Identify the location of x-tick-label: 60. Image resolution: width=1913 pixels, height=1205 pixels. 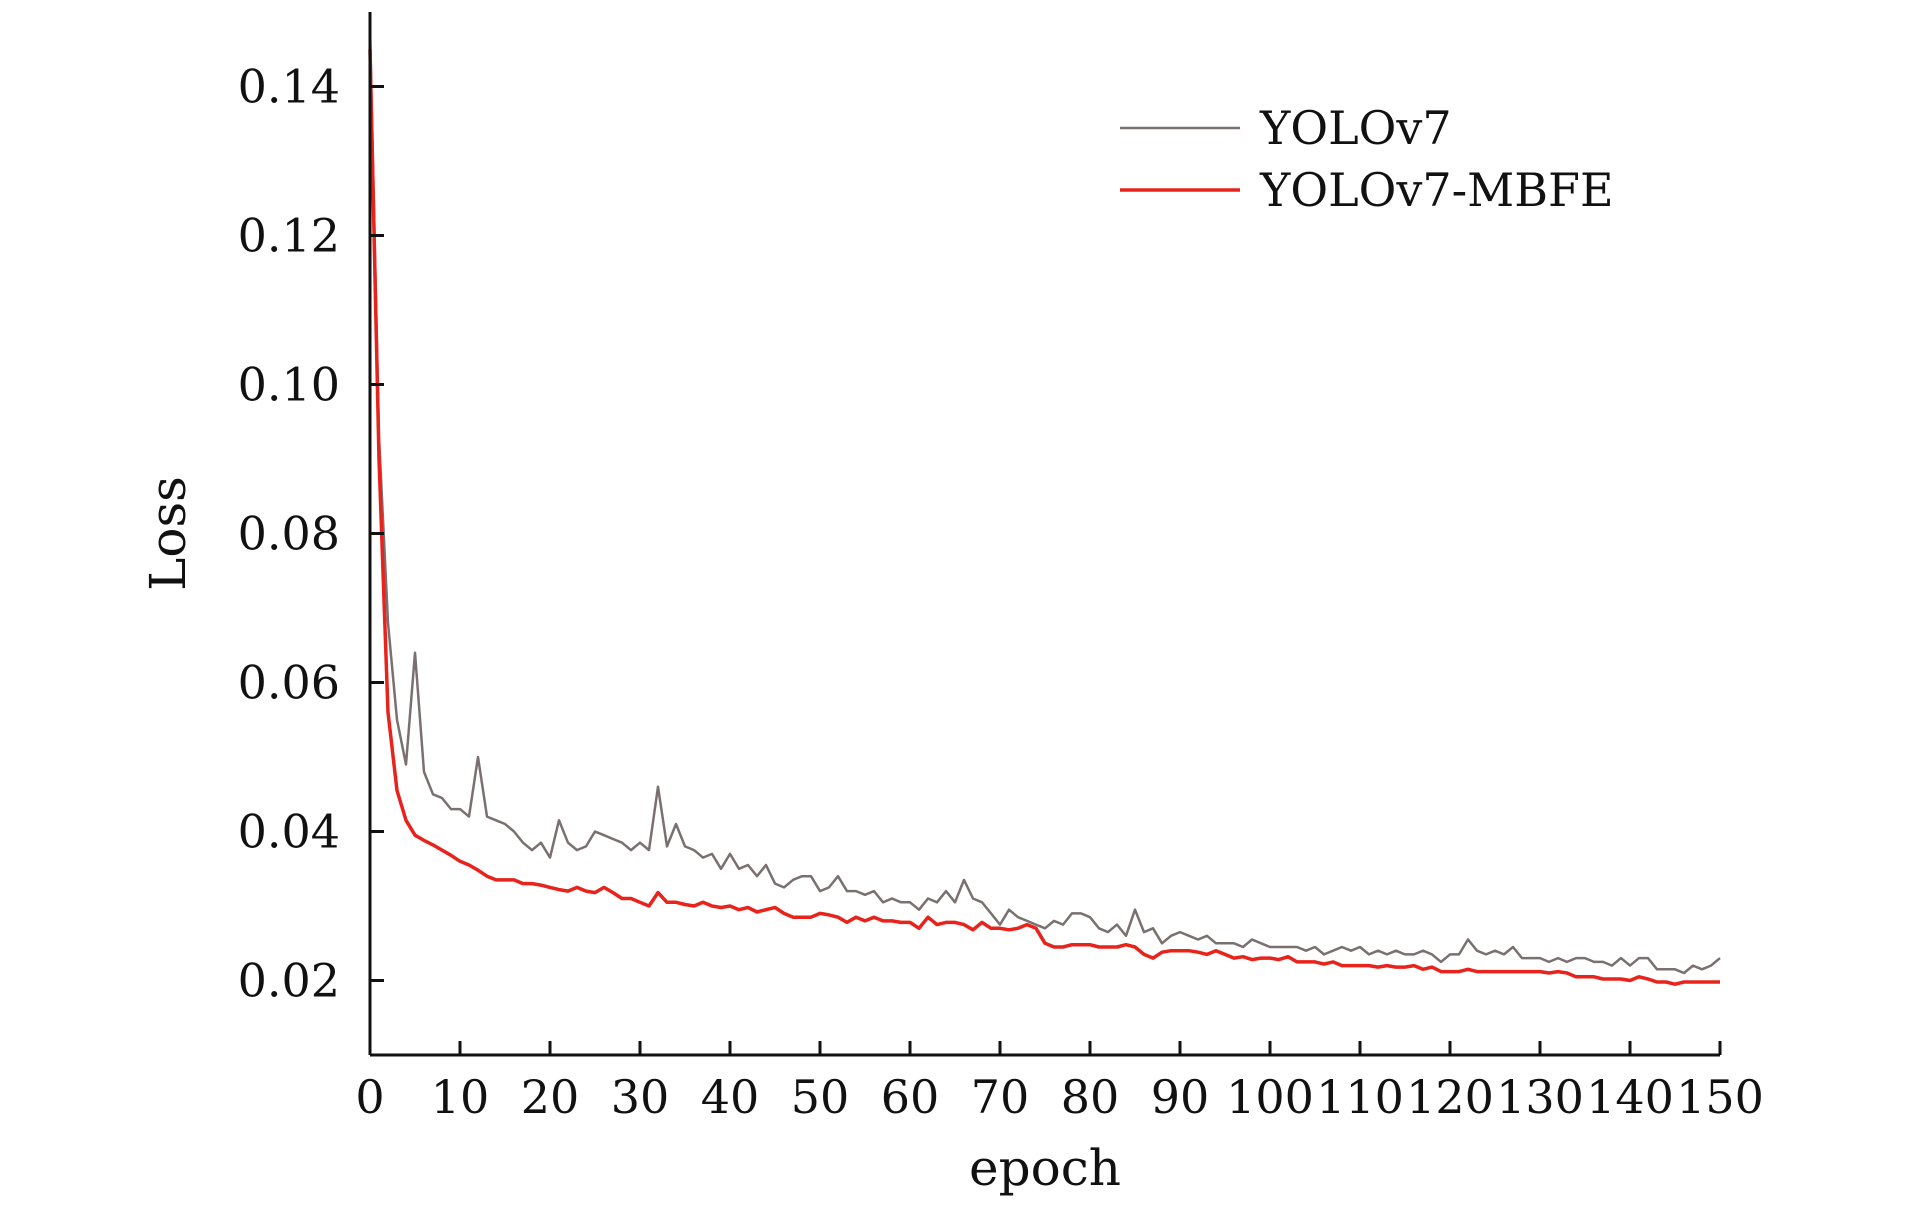
(910, 1097).